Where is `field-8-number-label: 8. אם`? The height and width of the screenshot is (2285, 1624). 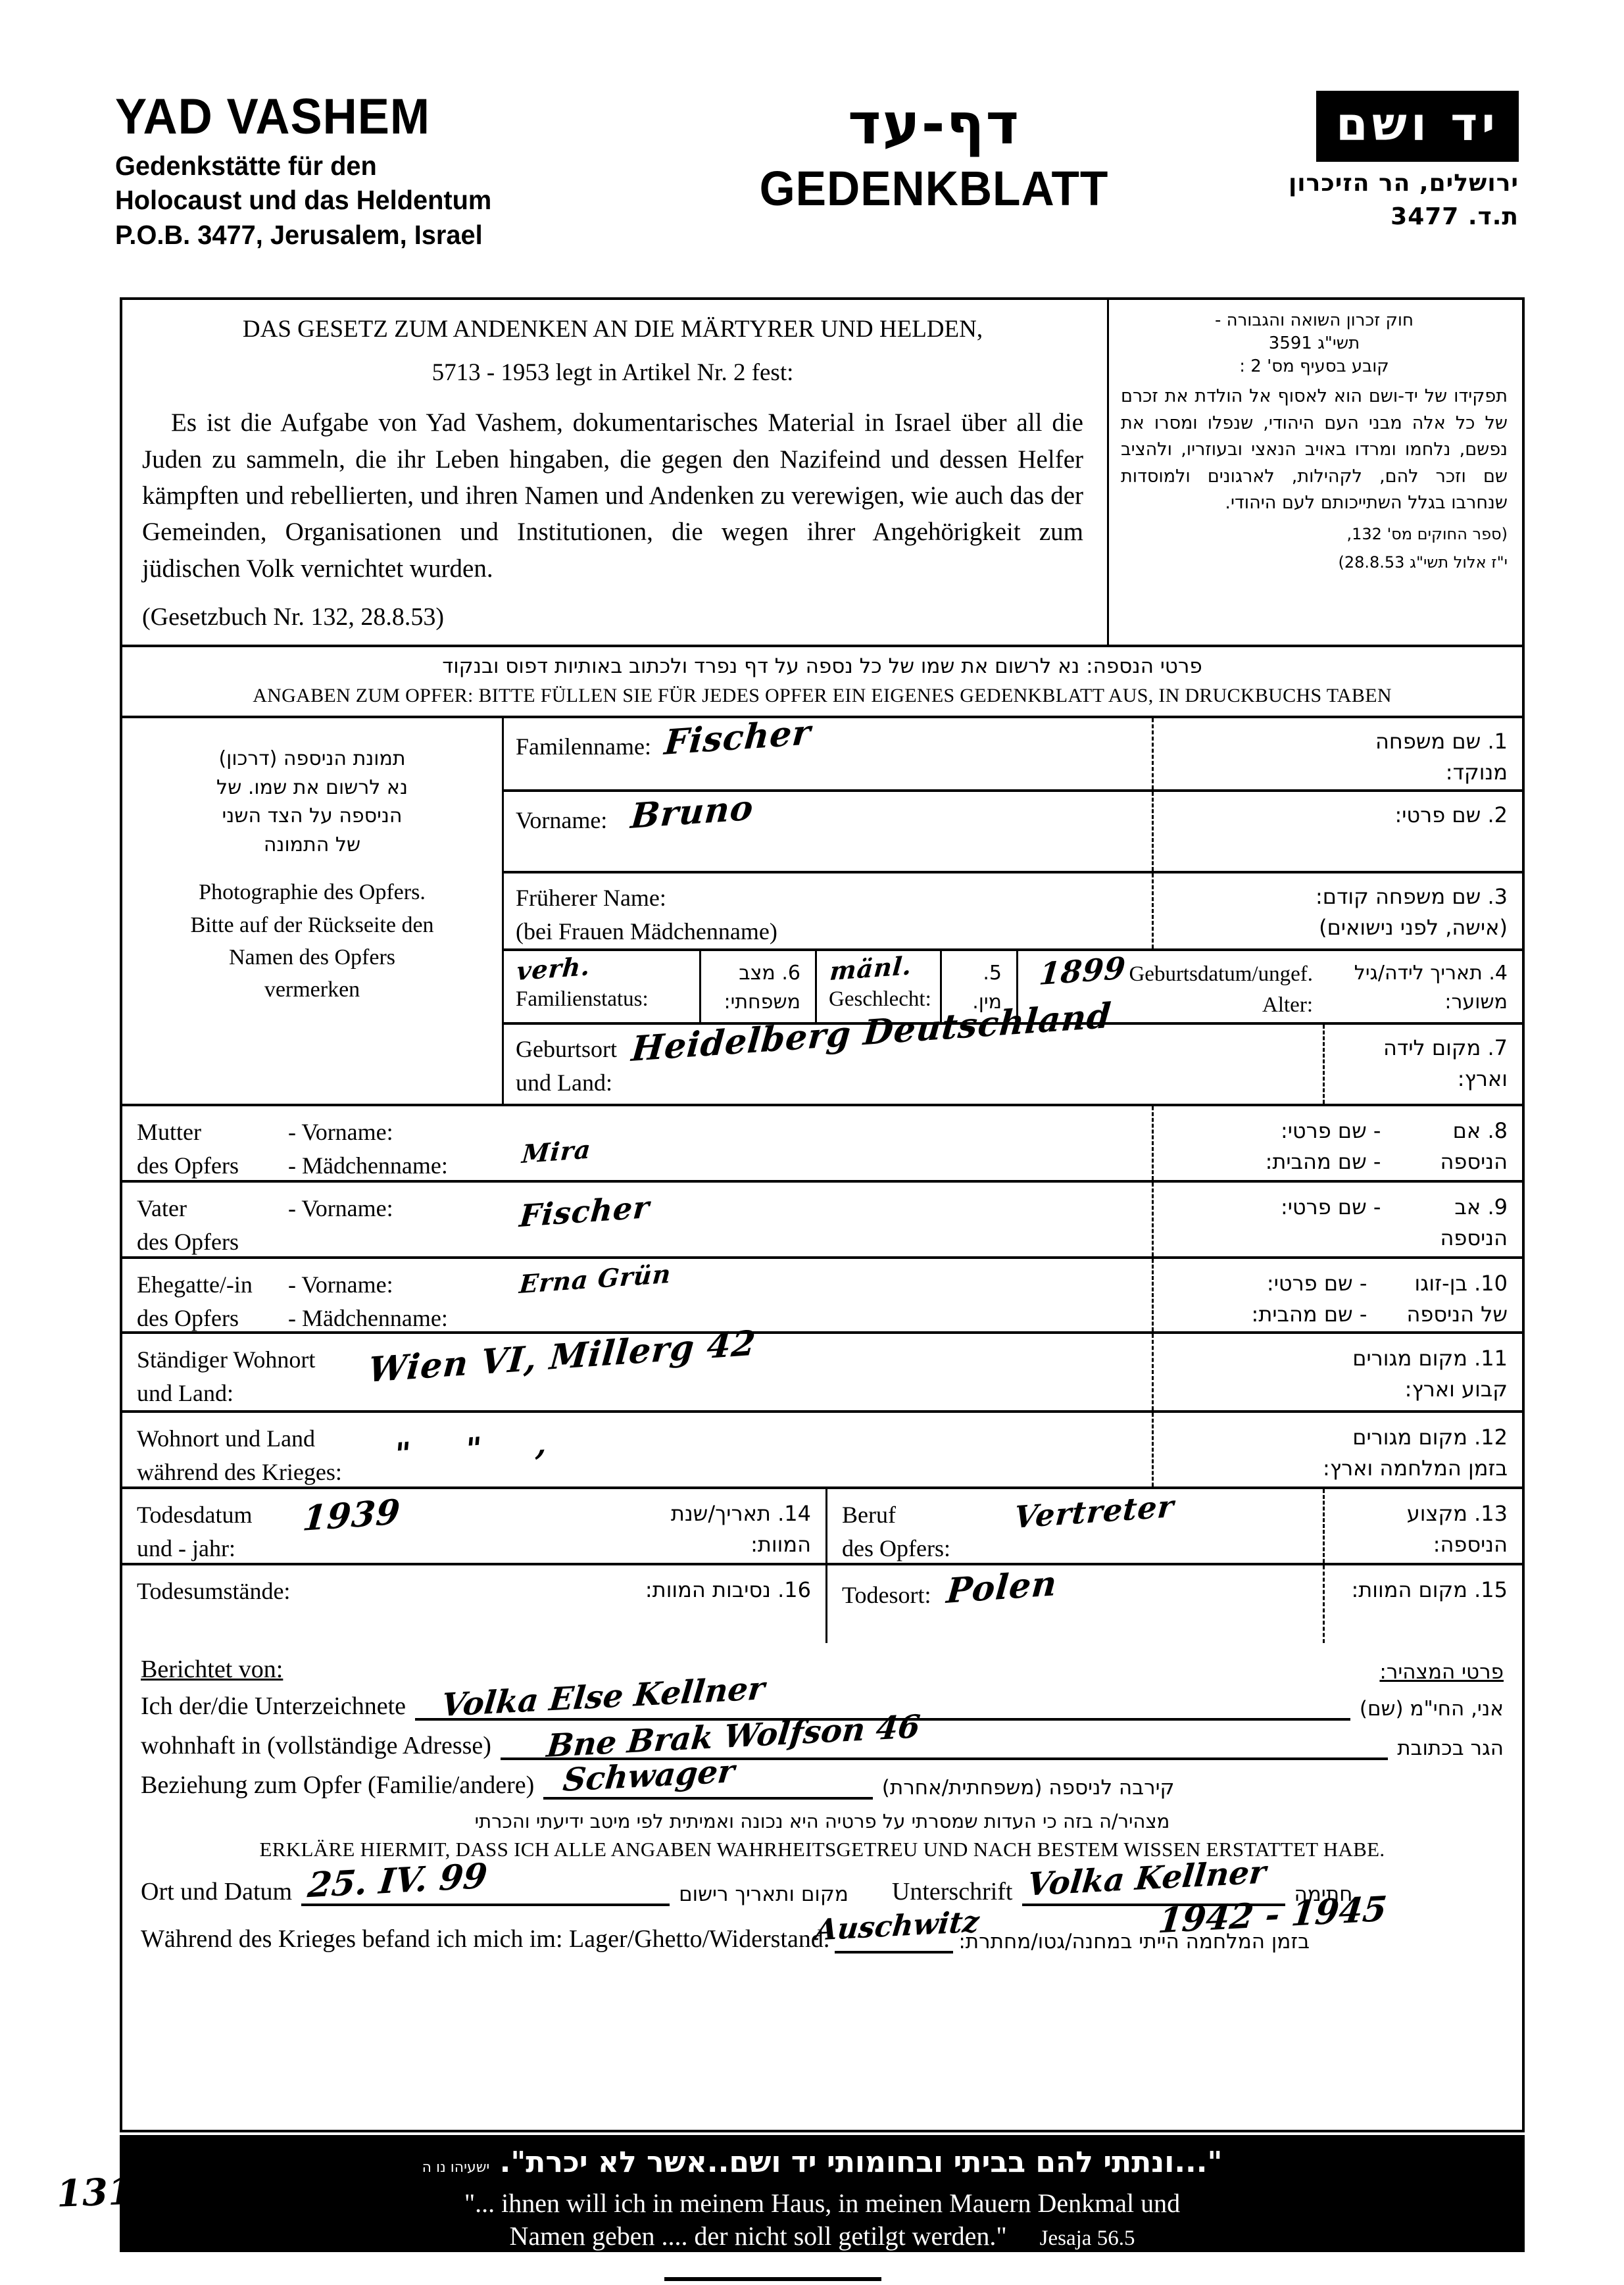 field-8-number-label: 8. אם is located at coordinates (1474, 1131).